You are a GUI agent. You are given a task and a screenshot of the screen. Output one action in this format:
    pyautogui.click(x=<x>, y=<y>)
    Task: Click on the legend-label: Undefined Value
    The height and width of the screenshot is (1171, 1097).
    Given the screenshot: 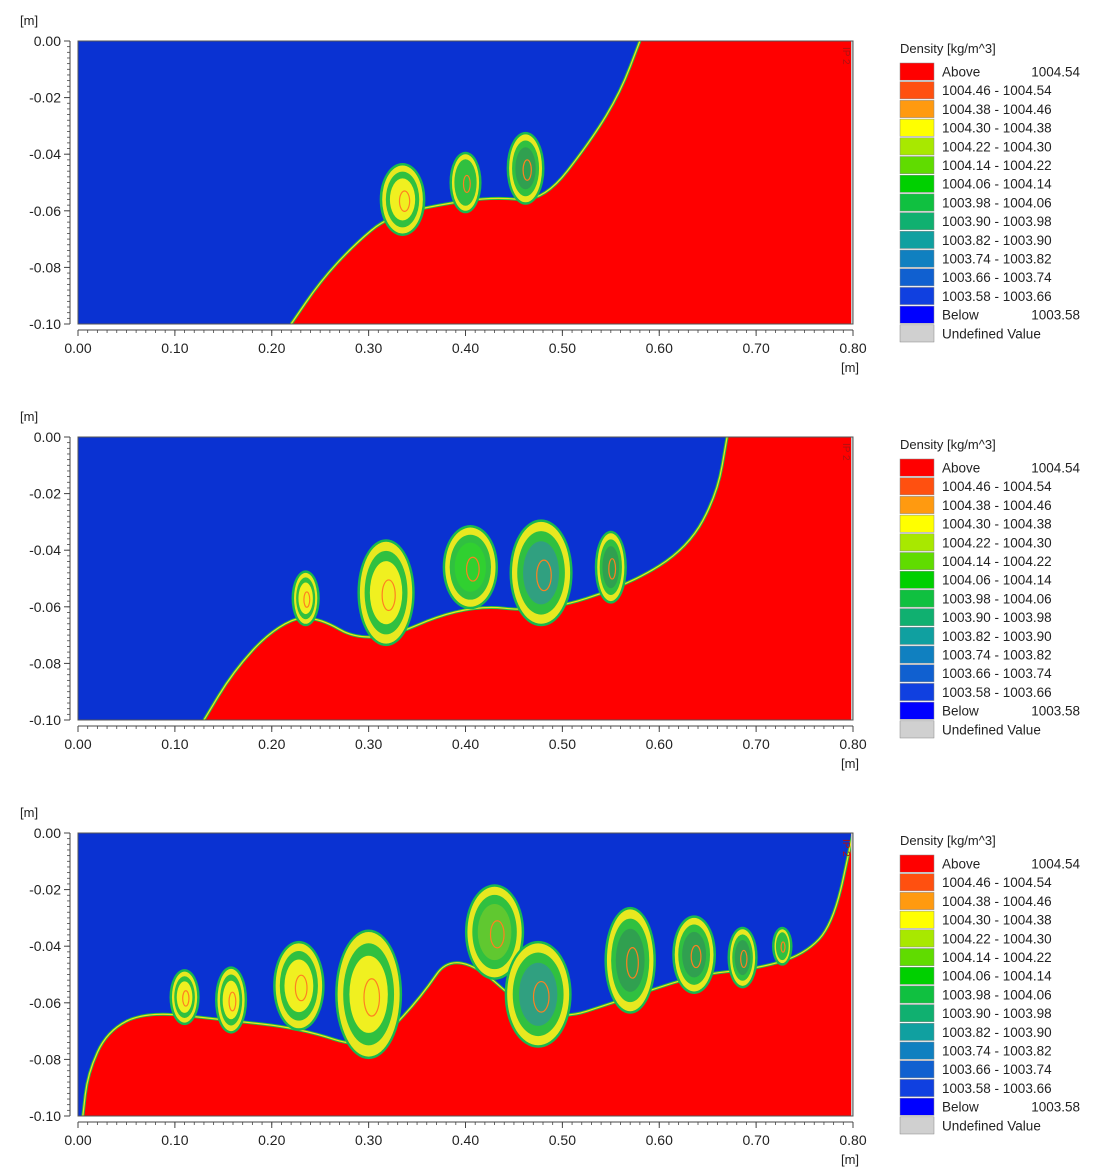 What is the action you would take?
    pyautogui.click(x=991, y=729)
    